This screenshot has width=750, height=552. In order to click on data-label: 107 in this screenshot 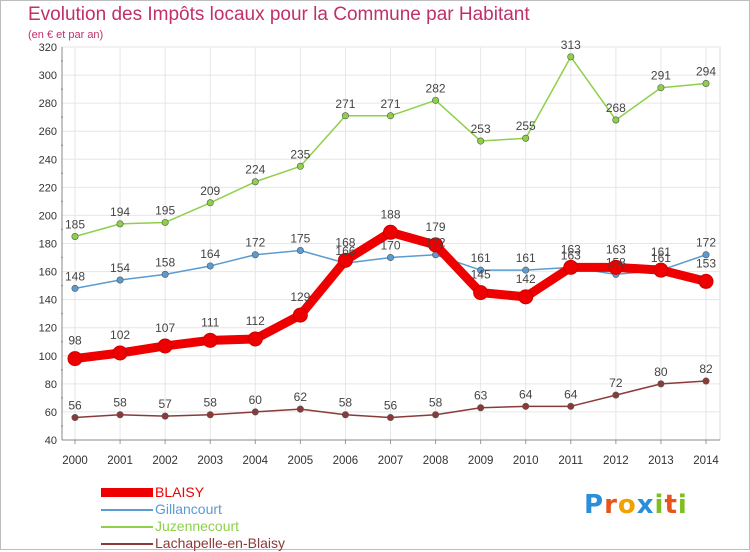, I will do `click(165, 328)`.